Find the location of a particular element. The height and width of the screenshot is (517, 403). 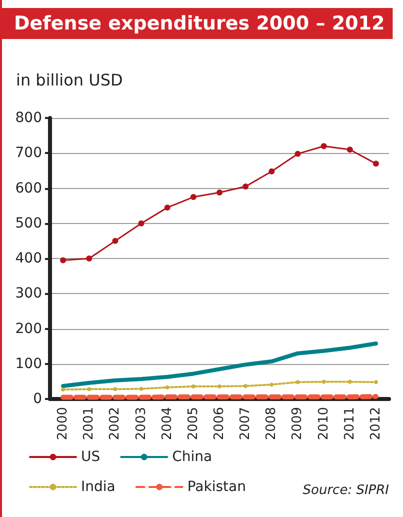

chart-subtitle: in billion USD is located at coordinates (69, 80).